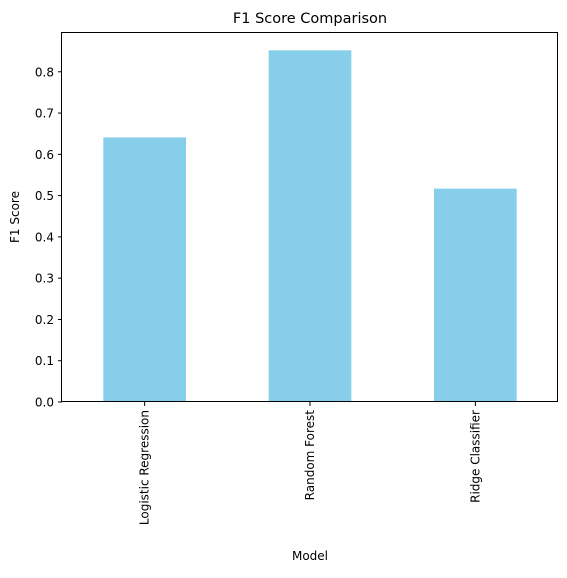 The height and width of the screenshot is (578, 567). Describe the element at coordinates (145, 467) in the screenshot. I see `x-tick-label-0: Logistic Regression` at that location.